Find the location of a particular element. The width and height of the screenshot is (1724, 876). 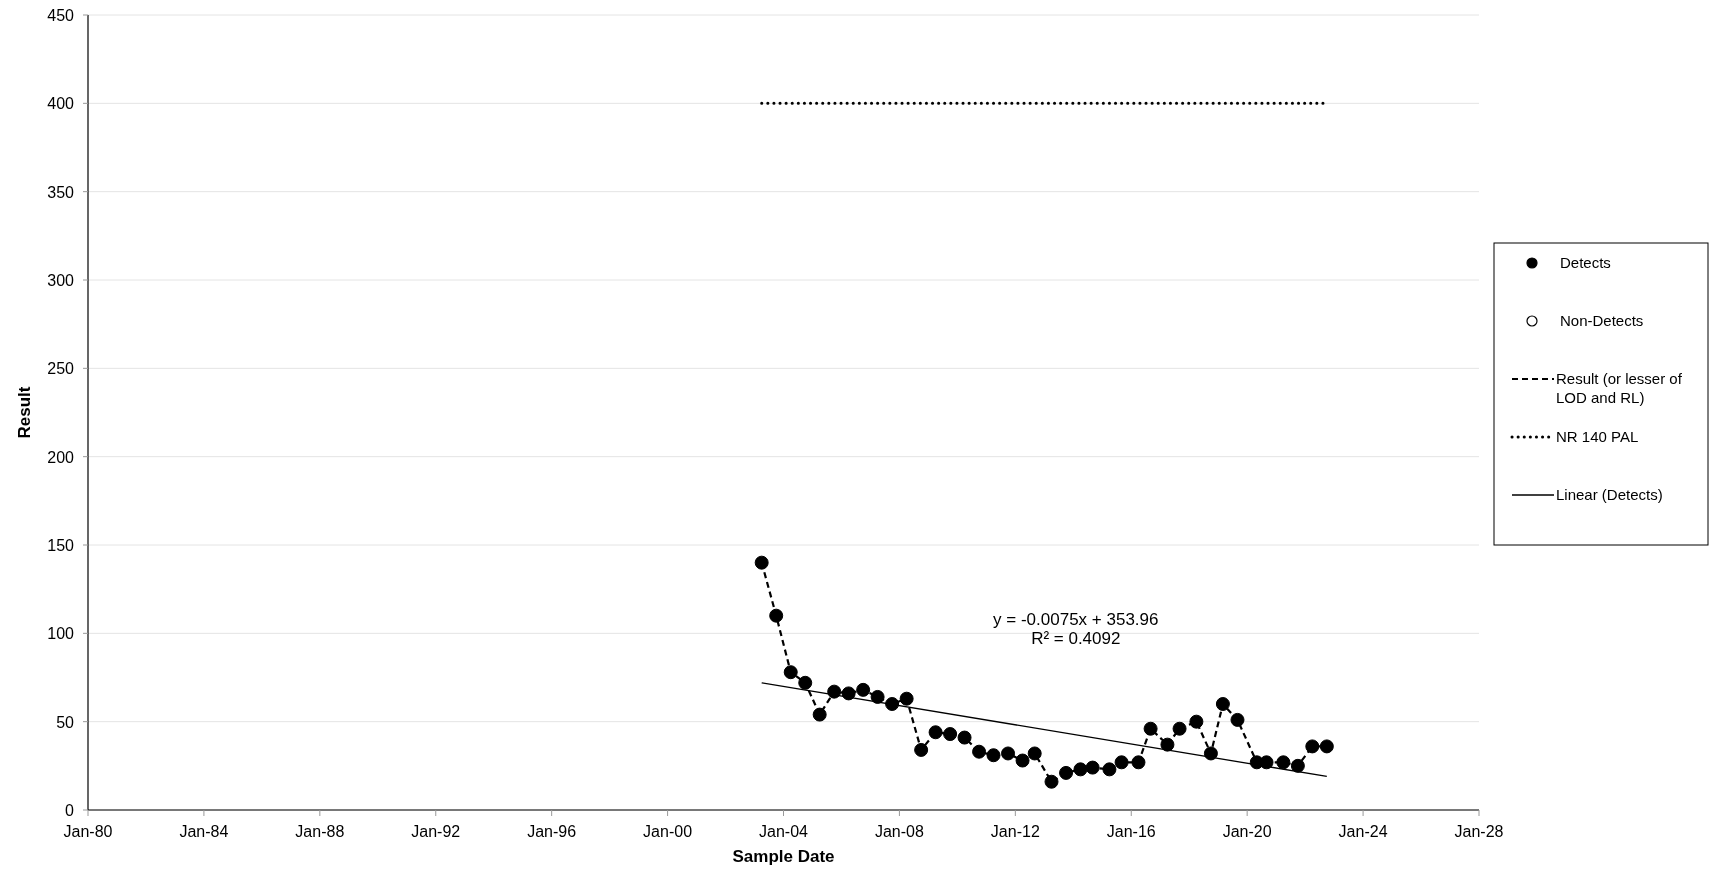

y-axis-title: Result is located at coordinates (24, 412).